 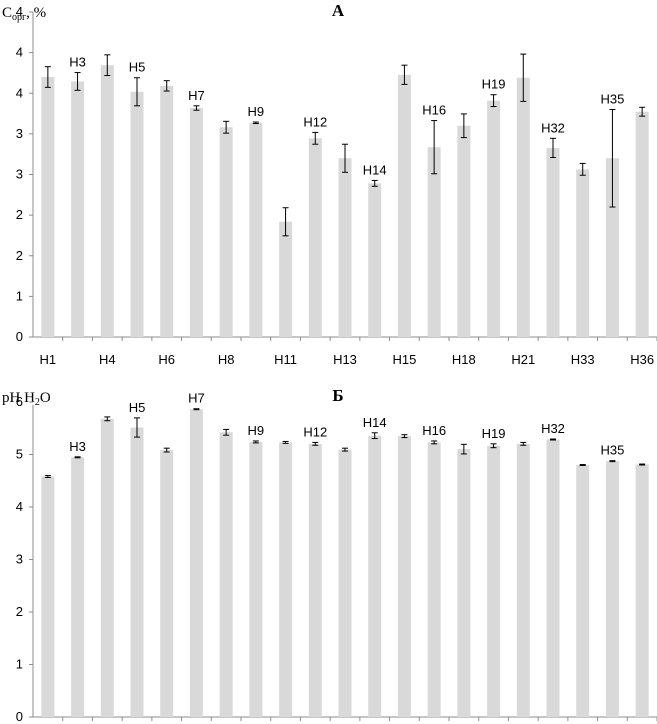 What do you see at coordinates (338, 10) in the screenshot?
I see `chart-a-title: А` at bounding box center [338, 10].